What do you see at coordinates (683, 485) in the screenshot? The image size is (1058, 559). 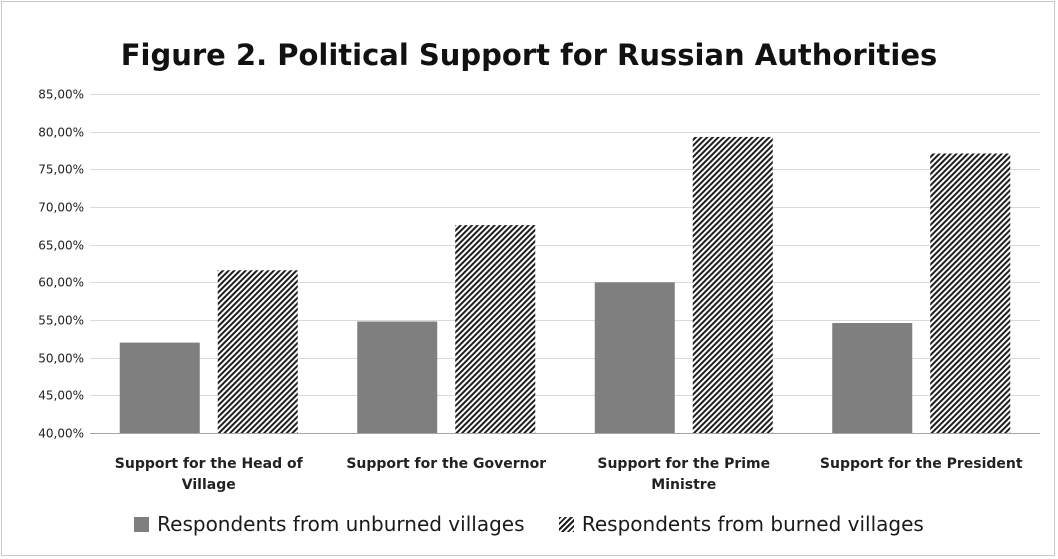 I see `x-category-label: Ministre` at bounding box center [683, 485].